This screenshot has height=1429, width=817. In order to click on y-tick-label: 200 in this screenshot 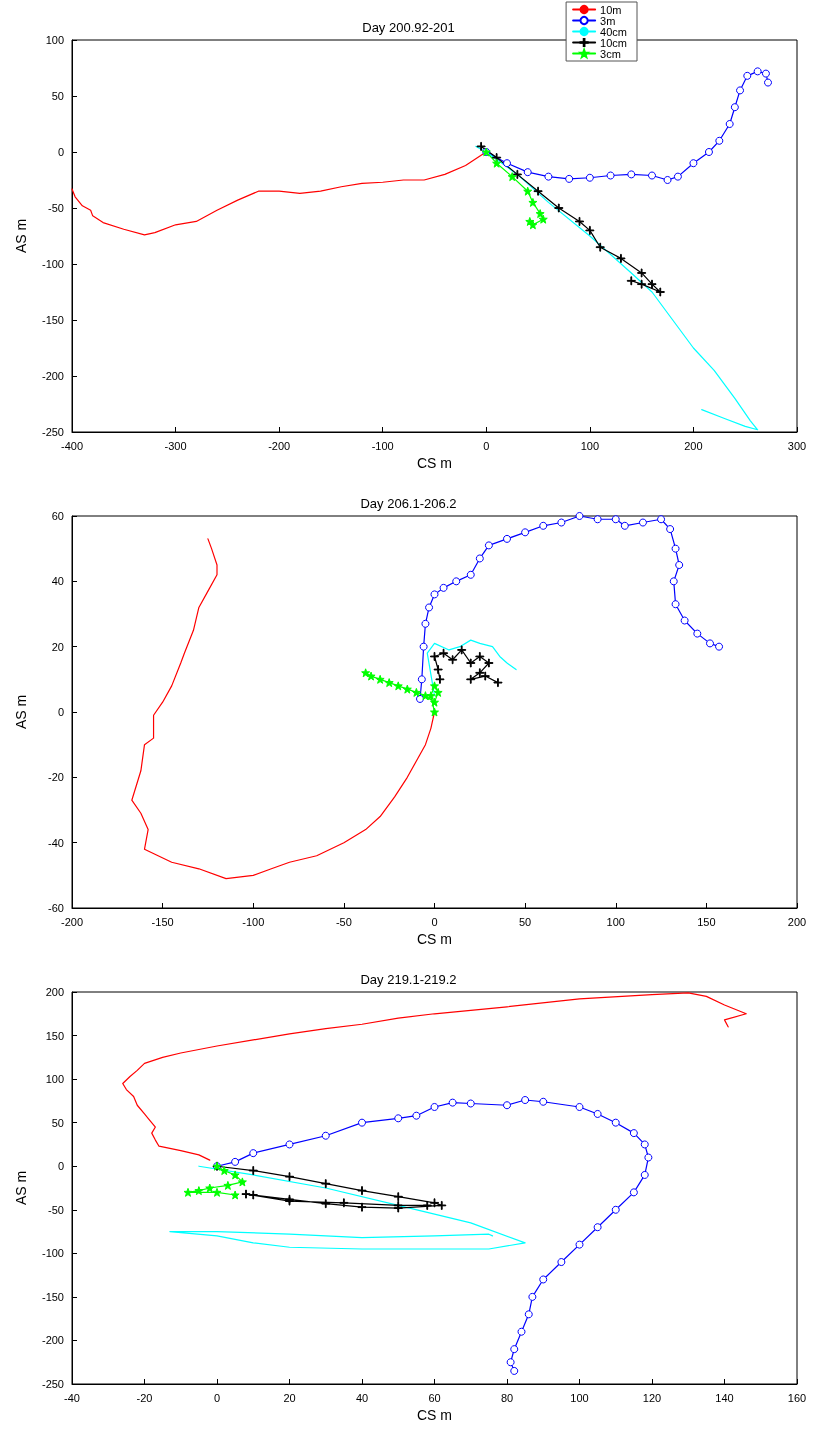, I will do `click(54, 992)`.